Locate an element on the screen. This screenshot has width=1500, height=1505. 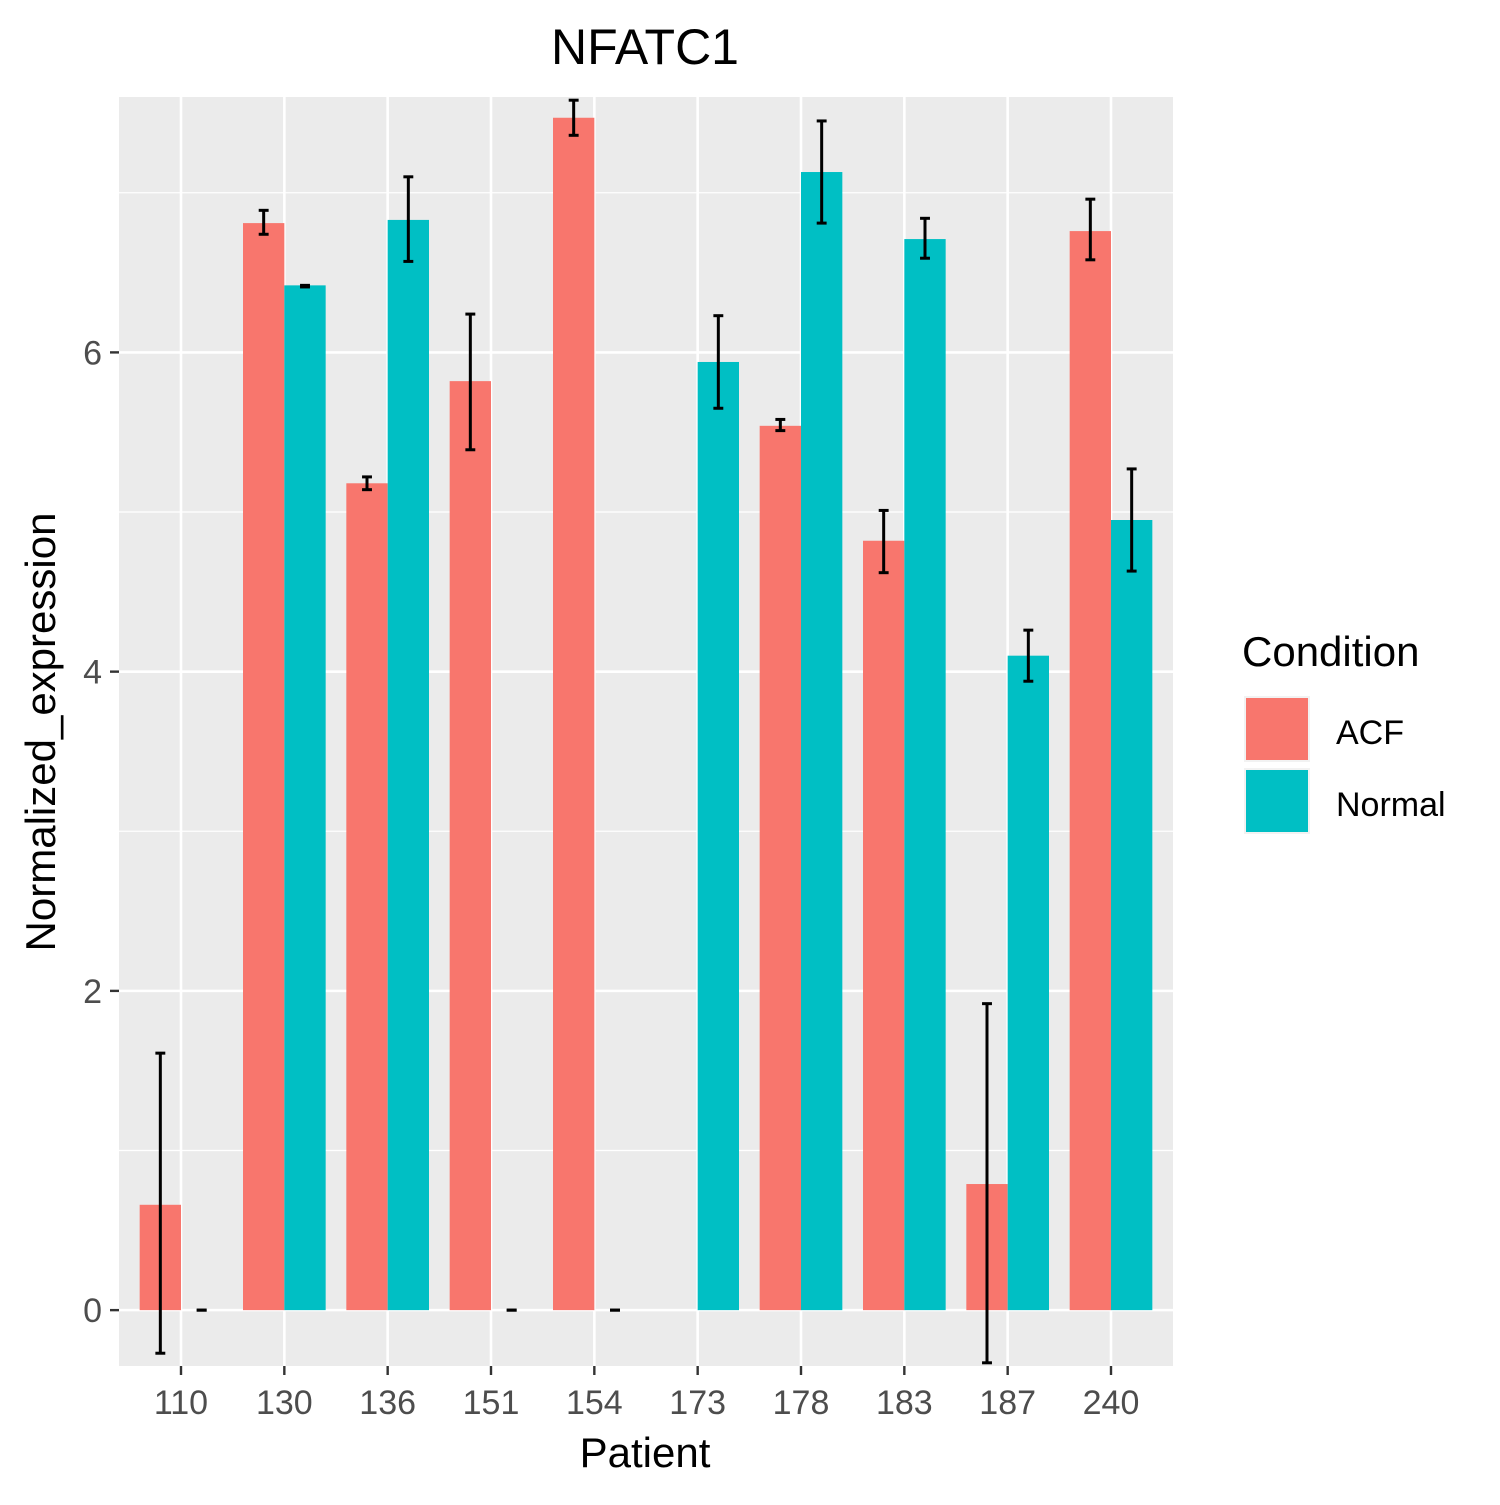
legend-key-acf is located at coordinates (1277, 729).